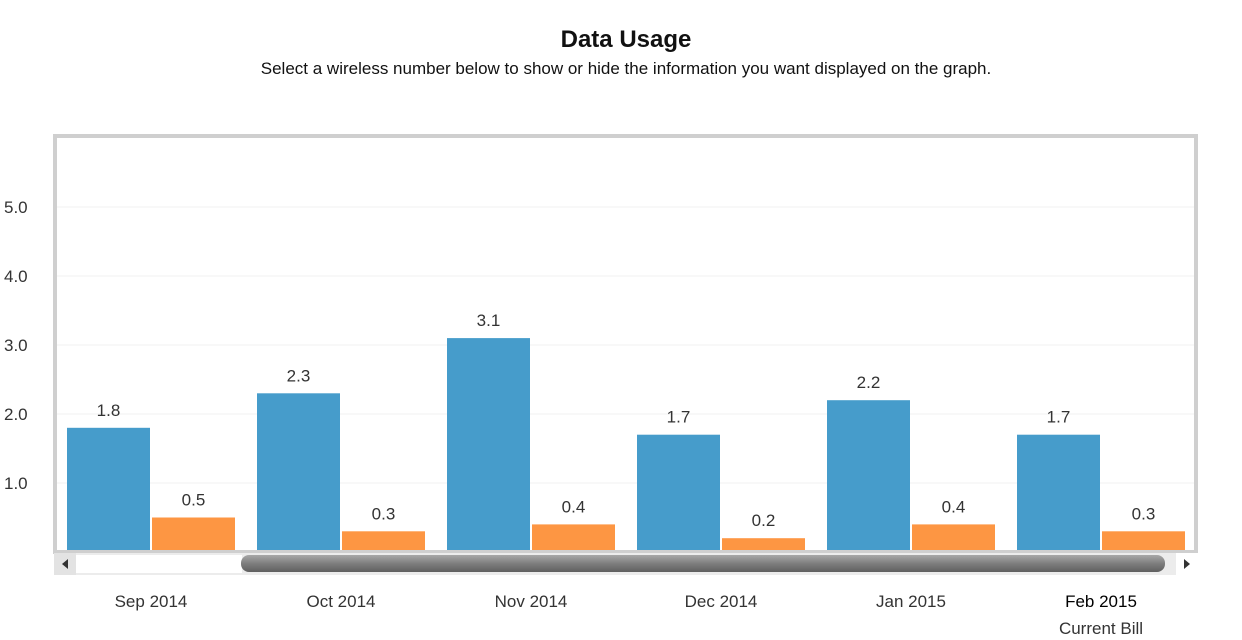  Describe the element at coordinates (764, 520) in the screenshot. I see `data-label: 0.2` at that location.